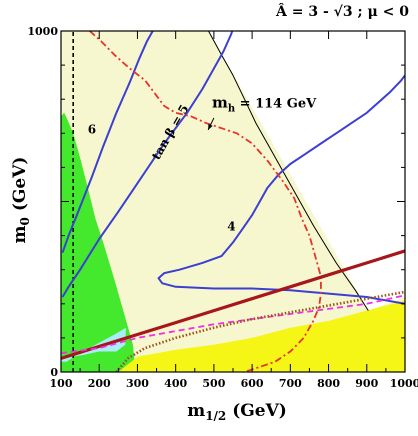  I want to click on annotation-3: mh = 114 GeV, so click(264, 104).